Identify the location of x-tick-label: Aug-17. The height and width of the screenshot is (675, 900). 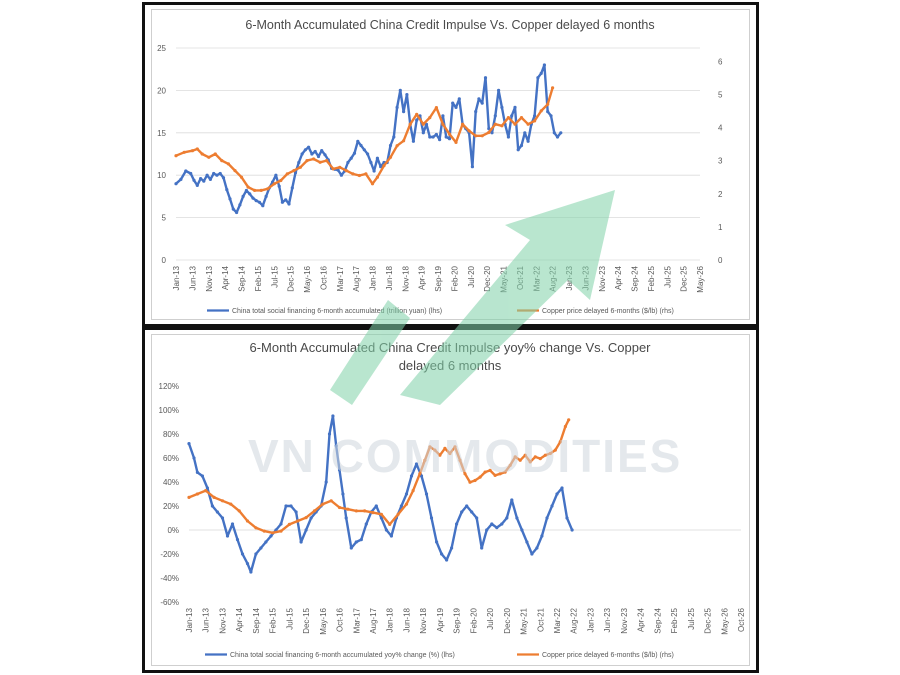
(356, 278).